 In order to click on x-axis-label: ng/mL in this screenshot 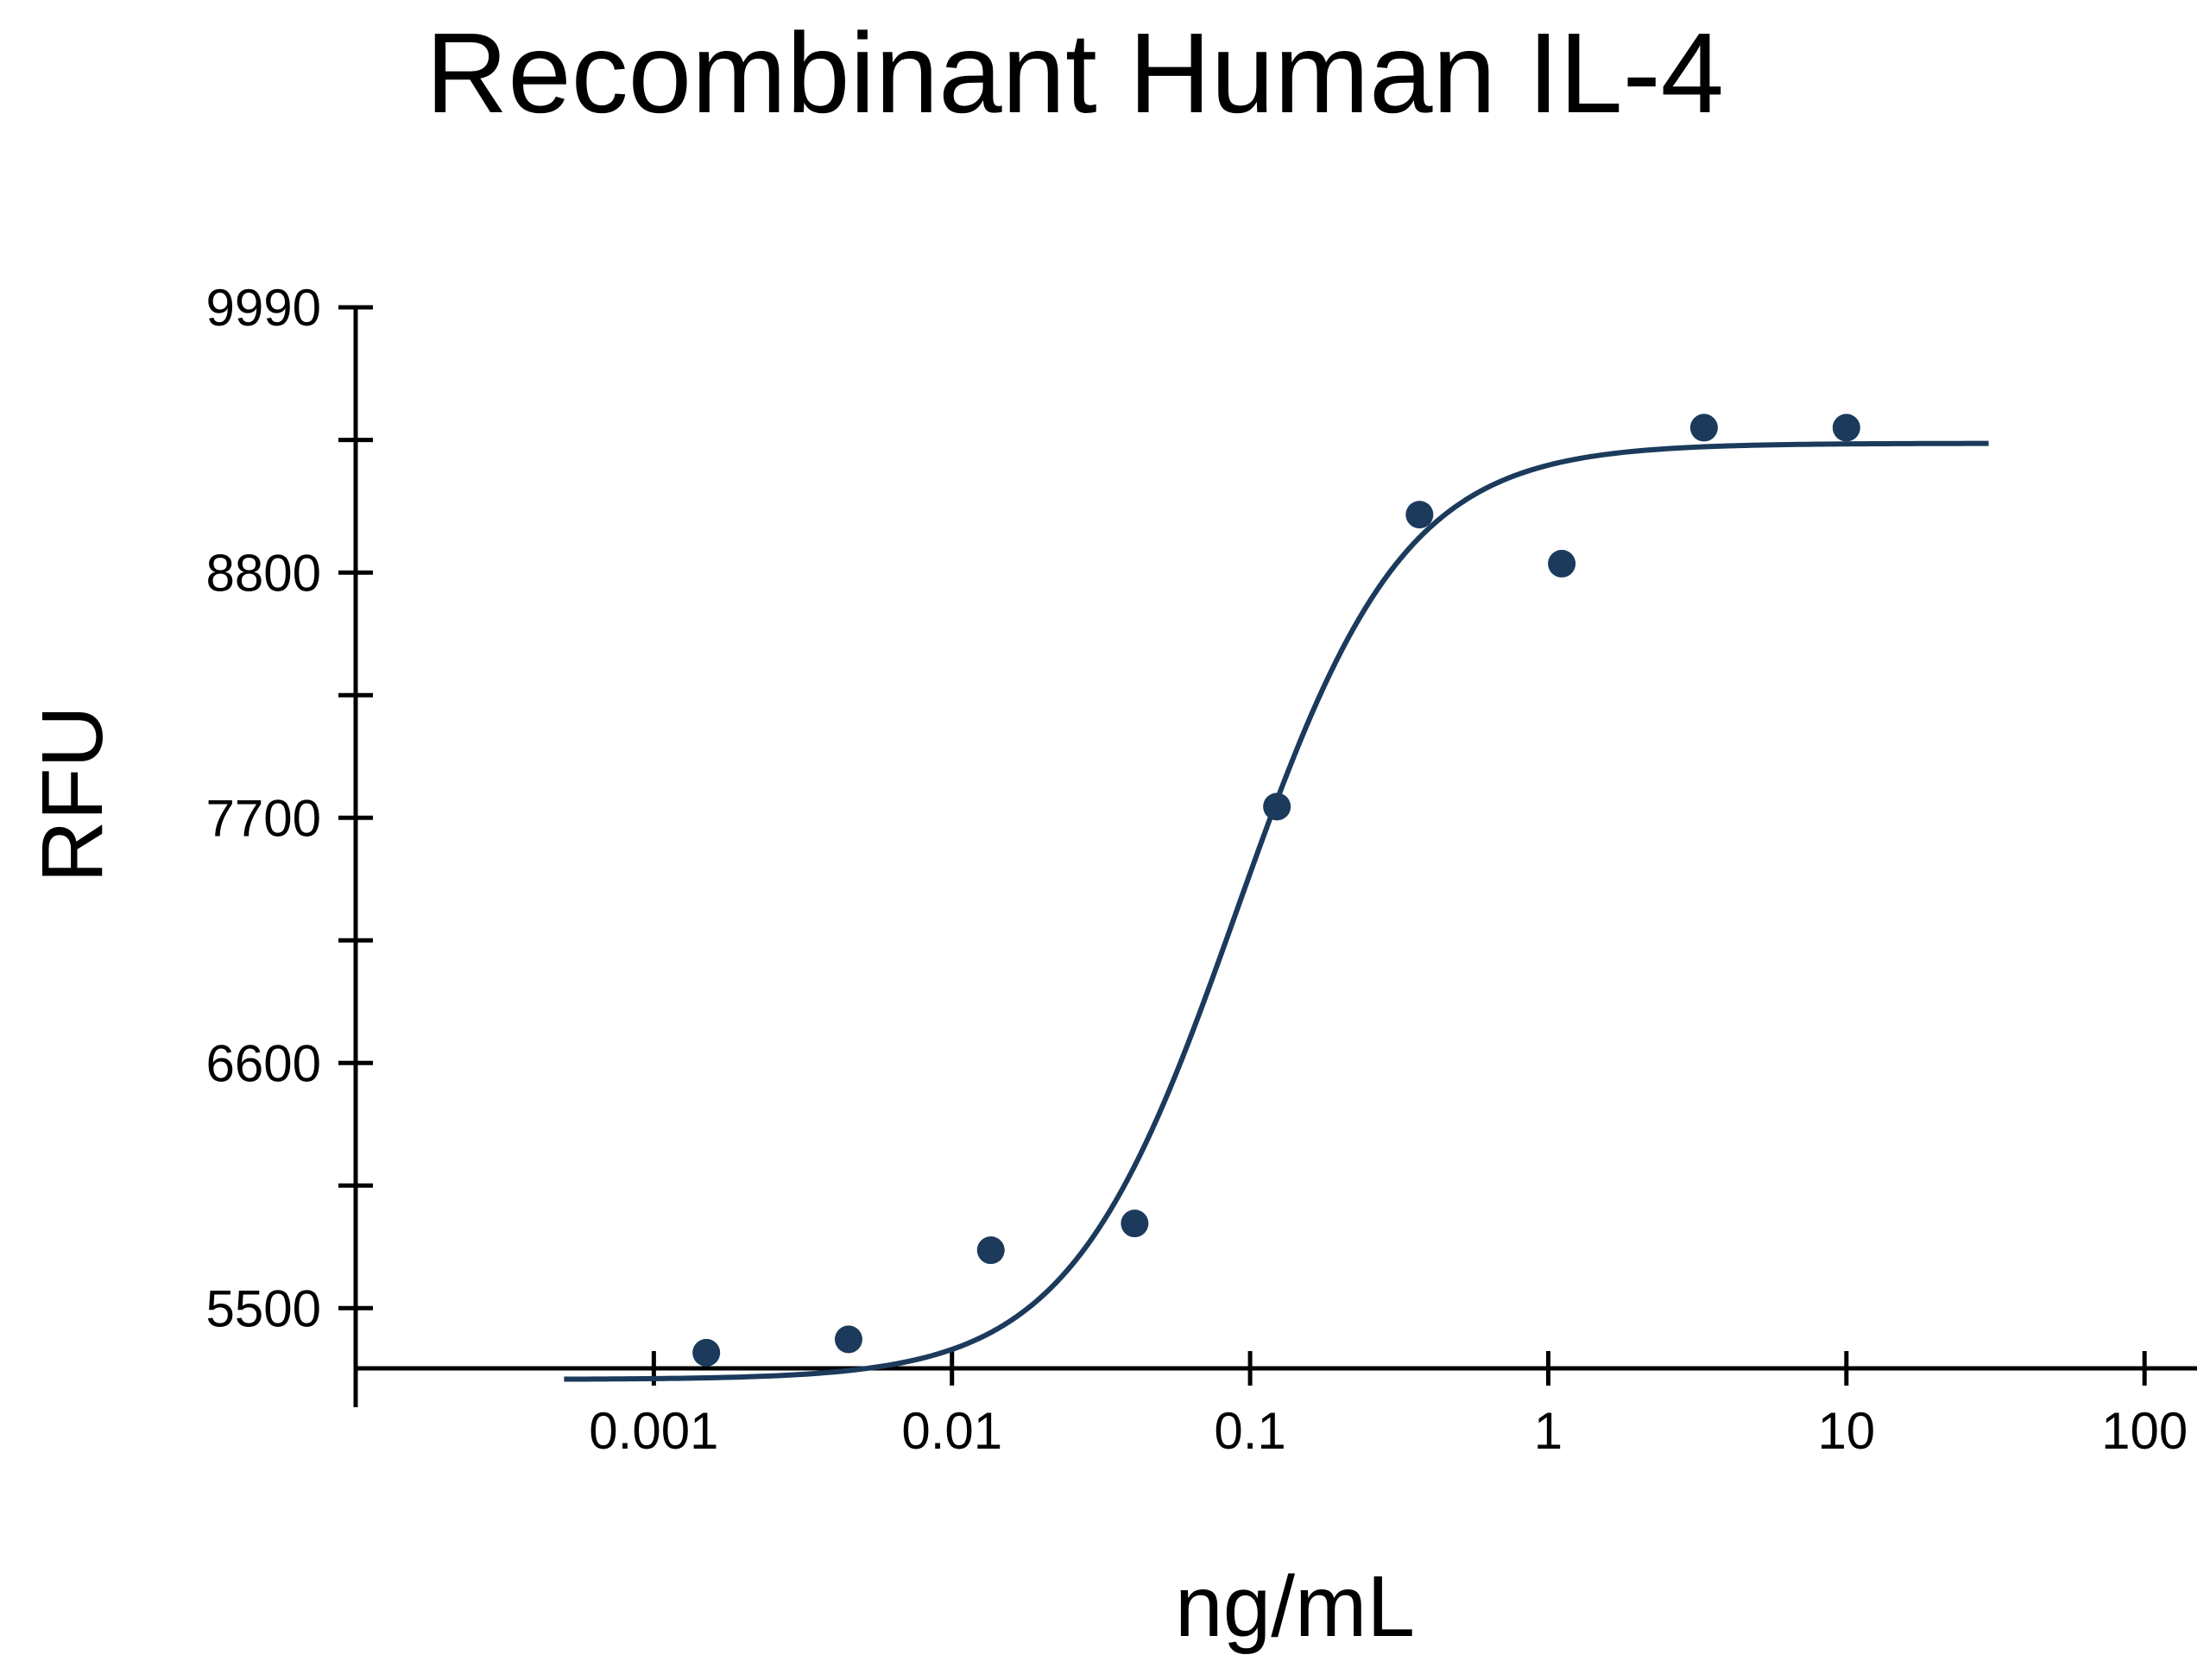, I will do `click(1295, 1606)`.